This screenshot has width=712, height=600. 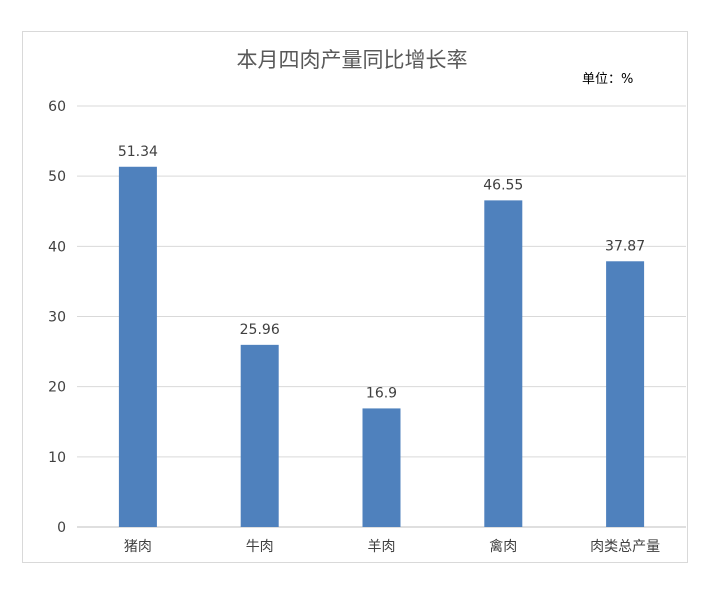 What do you see at coordinates (382, 547) in the screenshot?
I see `category-label: 羊肉` at bounding box center [382, 547].